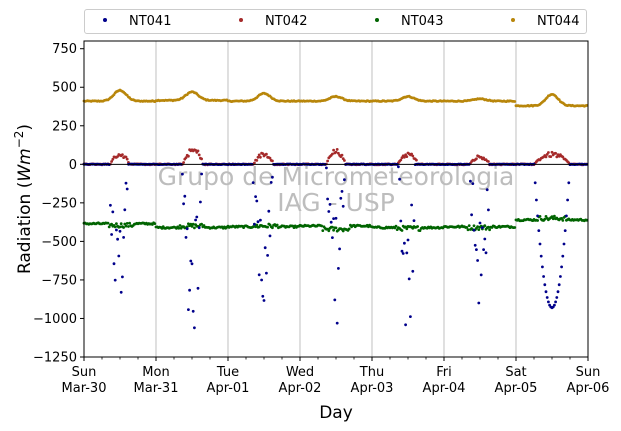 The image size is (621, 431). What do you see at coordinates (377, 20) in the screenshot?
I see `legend-marker-nt043` at bounding box center [377, 20].